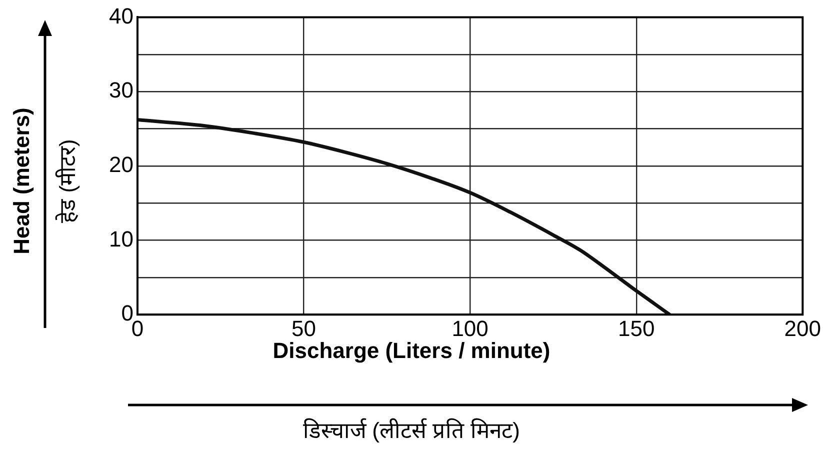 The image size is (823, 450). Describe the element at coordinates (411, 390) in the screenshot. I see `text: Discharge (Liters / minute) डिस्चार्ज (लीटर्स प्रति मिनट)` at that location.